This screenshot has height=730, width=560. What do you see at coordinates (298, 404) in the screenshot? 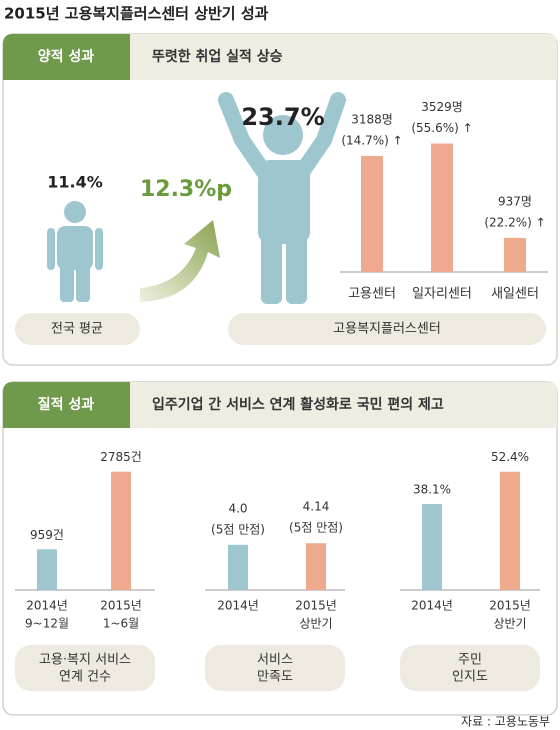
I see `headline: 입주기업 간 서비스 연계 활성화로 국민 편의 제고` at bounding box center [298, 404].